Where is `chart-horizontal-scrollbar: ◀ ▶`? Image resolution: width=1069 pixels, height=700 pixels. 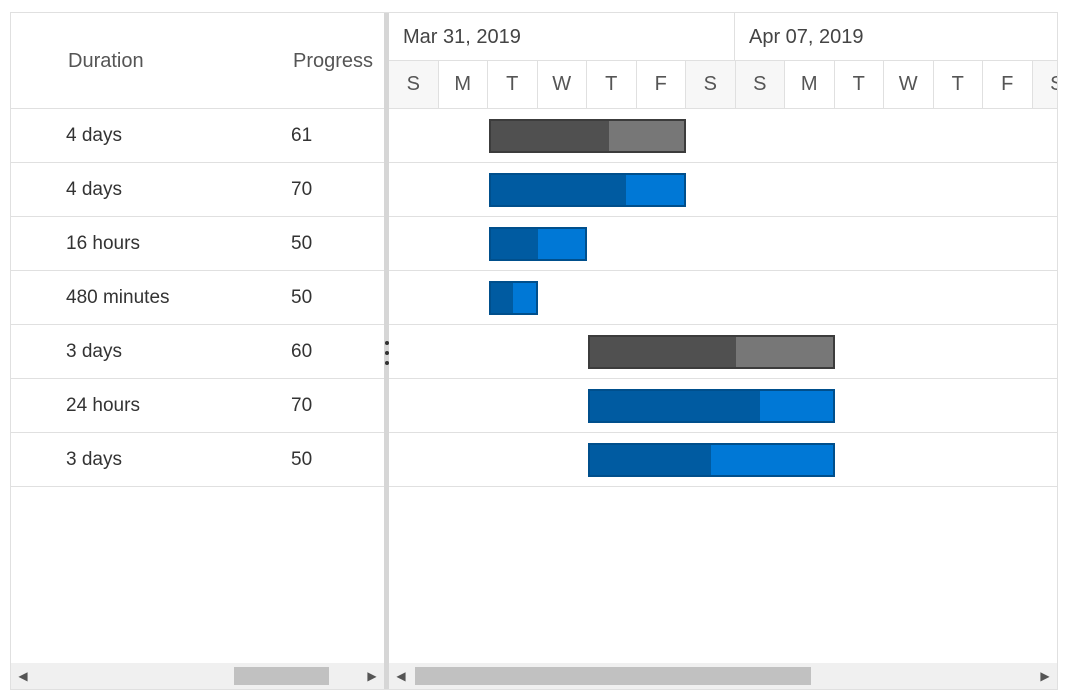
chart-horizontal-scrollbar: ◀ ▶ is located at coordinates (723, 676).